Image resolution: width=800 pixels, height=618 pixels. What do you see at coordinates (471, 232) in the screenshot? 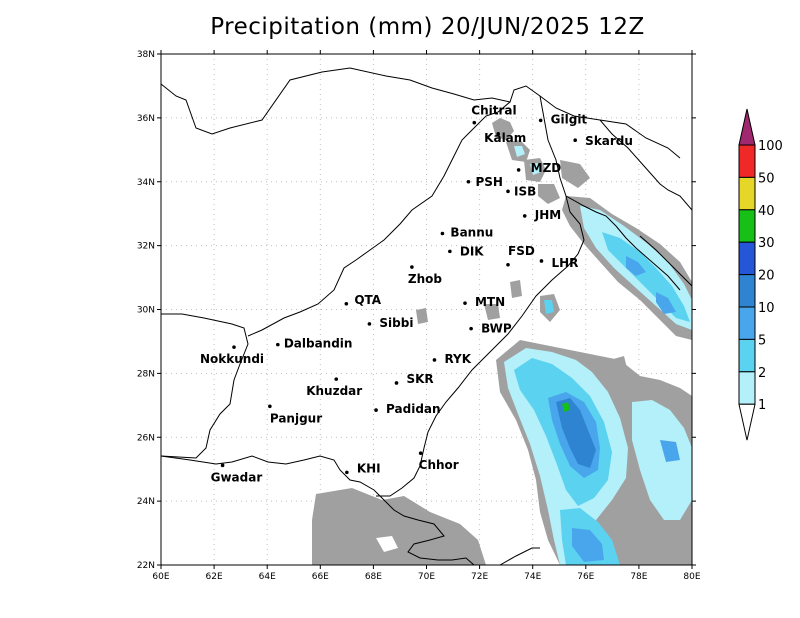
I see `city-label: Bannu` at bounding box center [471, 232].